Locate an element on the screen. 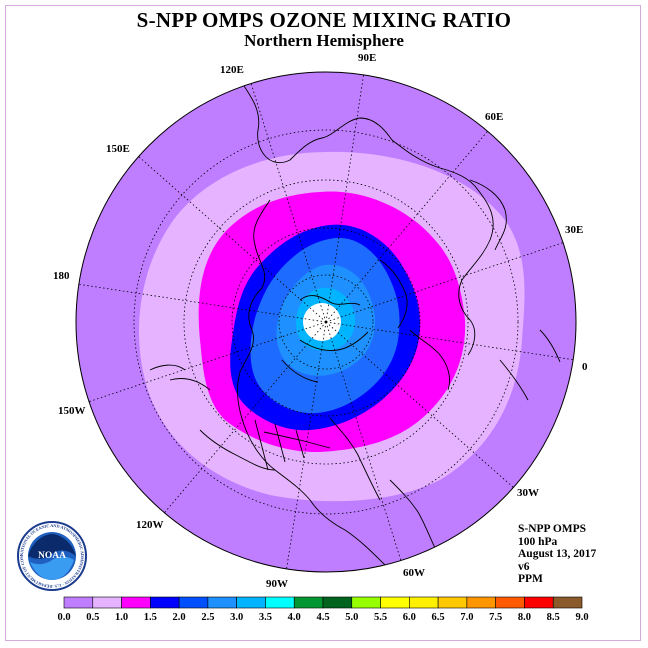 The height and width of the screenshot is (648, 648). colorbar-label: 5.0 is located at coordinates (351, 617).